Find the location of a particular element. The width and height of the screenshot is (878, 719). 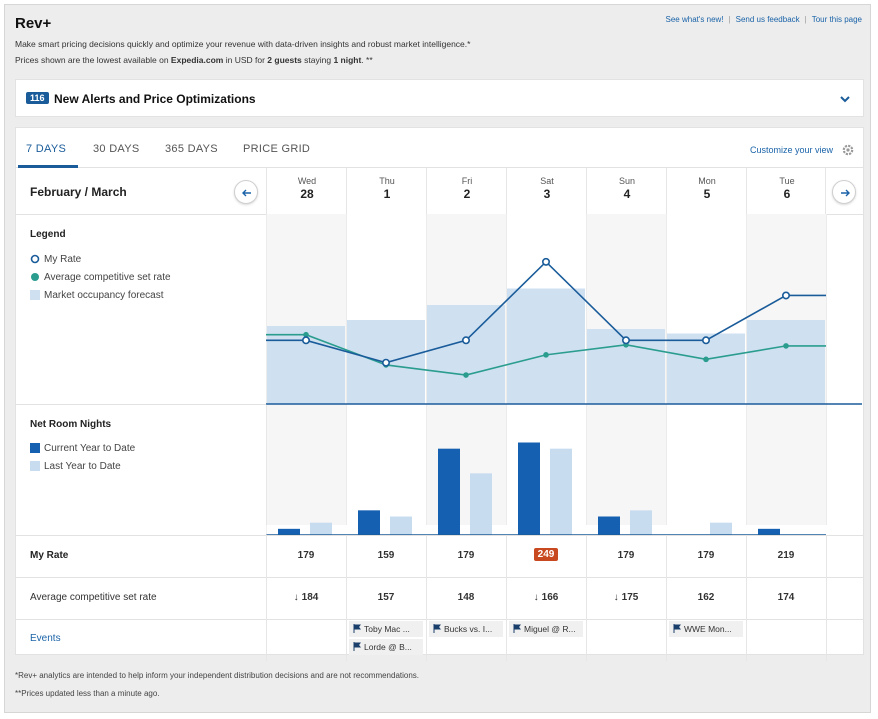

arrow-right-icon is located at coordinates (845, 193).